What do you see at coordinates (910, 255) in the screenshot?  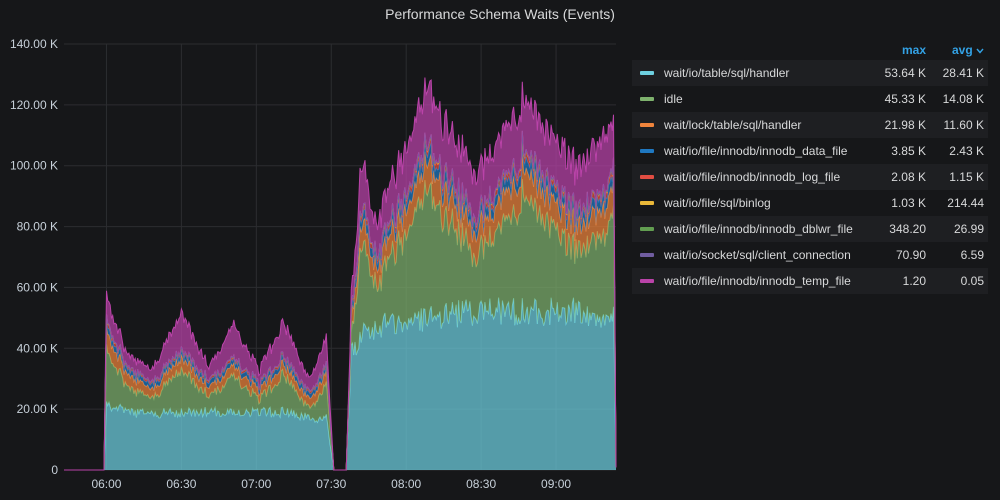 I see `legend-max-value: 70.90` at bounding box center [910, 255].